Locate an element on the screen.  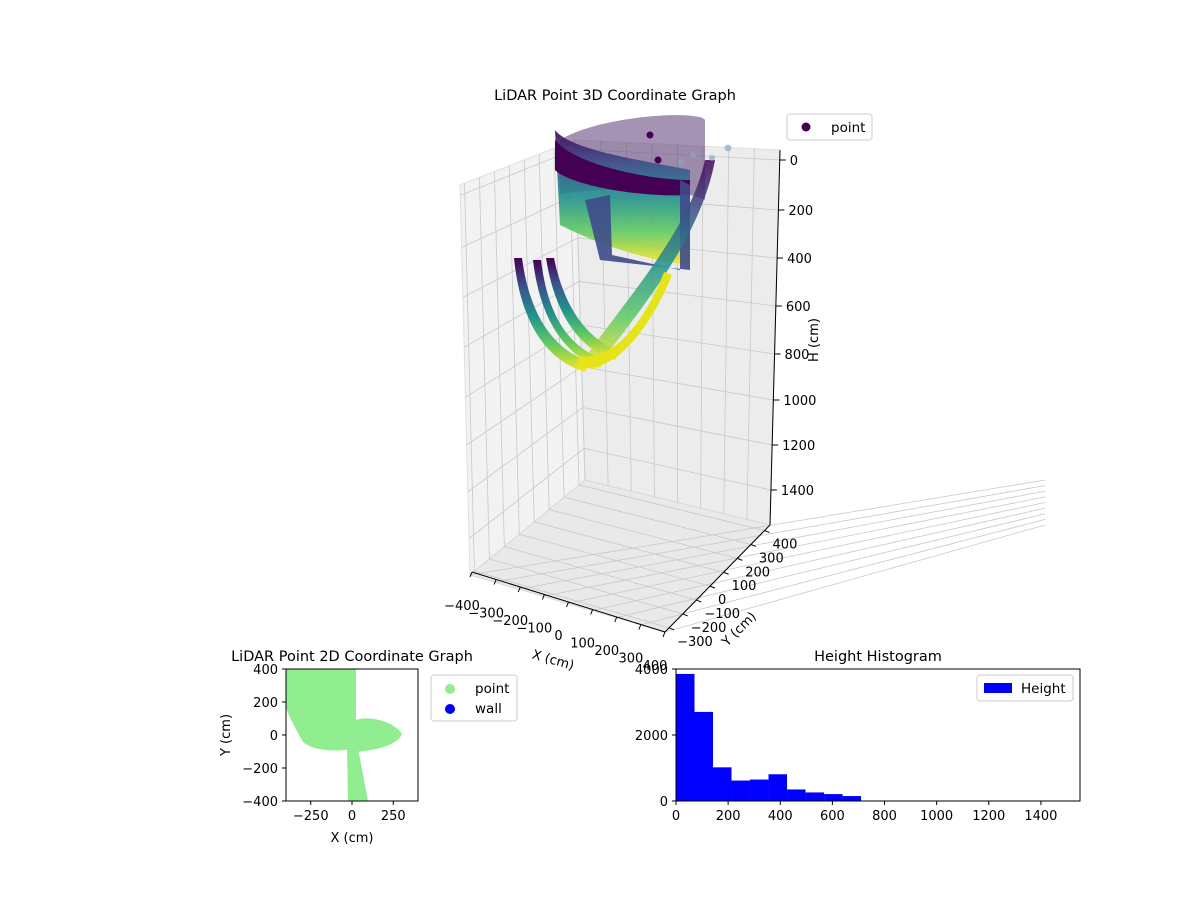
point-region-lower is located at coordinates (357, 774).